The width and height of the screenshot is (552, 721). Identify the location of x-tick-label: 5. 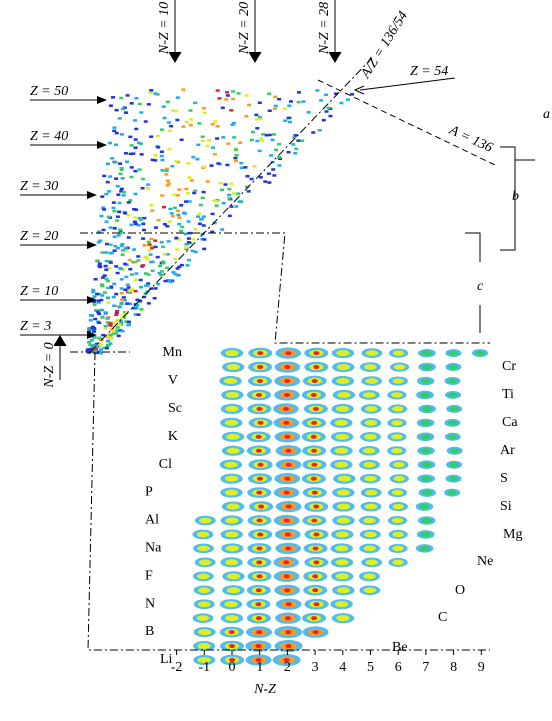
(370, 667).